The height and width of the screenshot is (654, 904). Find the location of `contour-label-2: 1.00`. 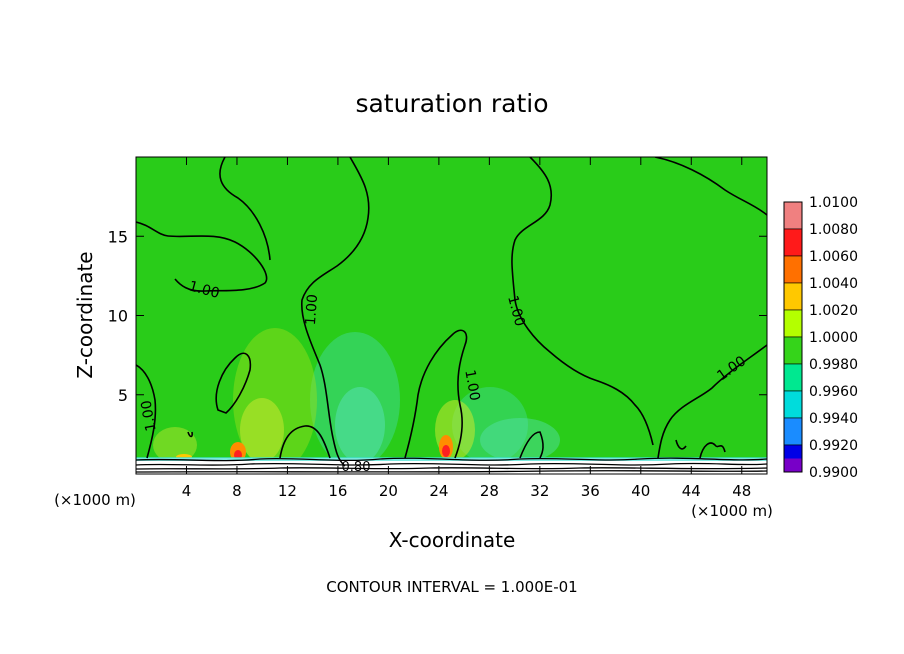

contour-label-2: 1.00 is located at coordinates (312, 310).